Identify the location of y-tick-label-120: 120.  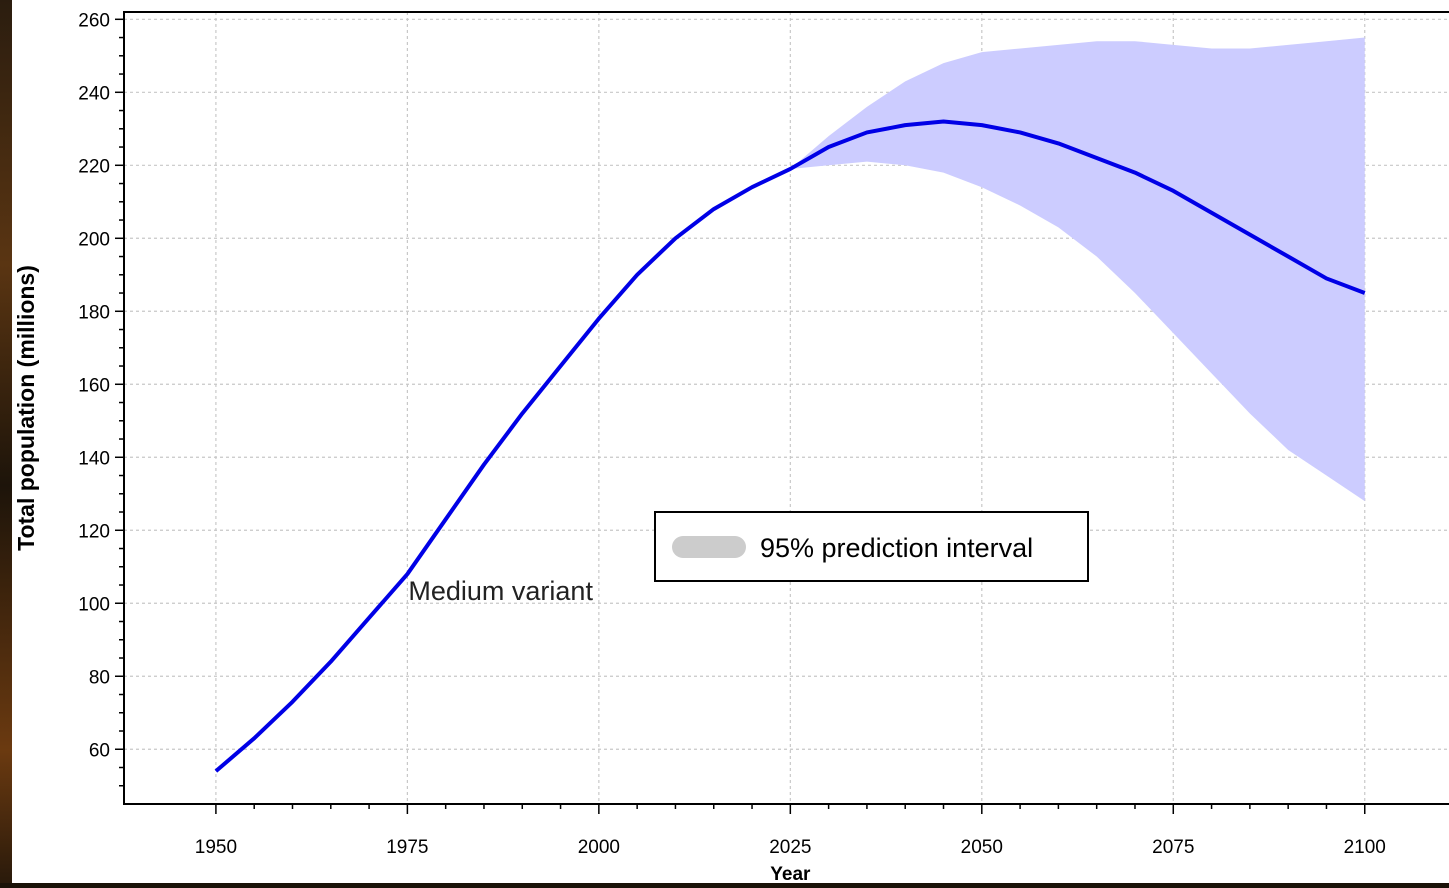
(94, 531).